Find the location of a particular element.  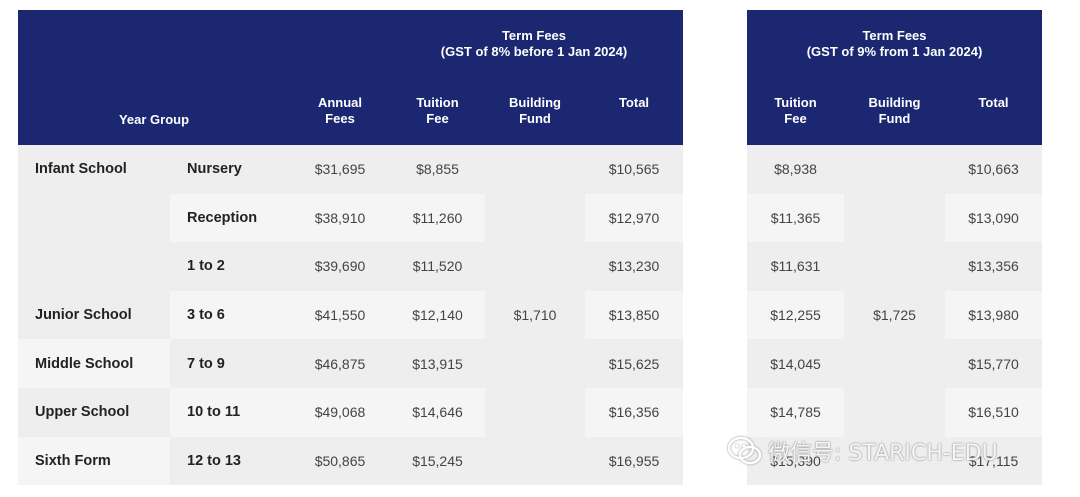

term-fees-header: Term Fees (GST of 8% before 1 Jan 2024) is located at coordinates (534, 43).